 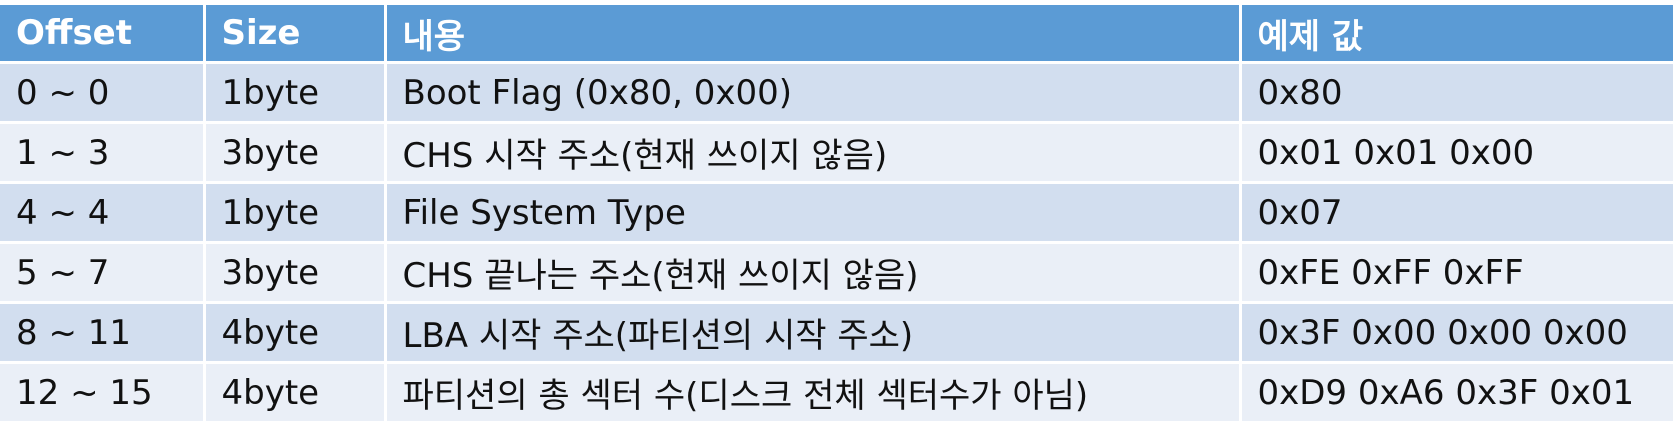 I want to click on cell-content: CHS 시작 주소(현재 쓰이지 않음), so click(x=813, y=153).